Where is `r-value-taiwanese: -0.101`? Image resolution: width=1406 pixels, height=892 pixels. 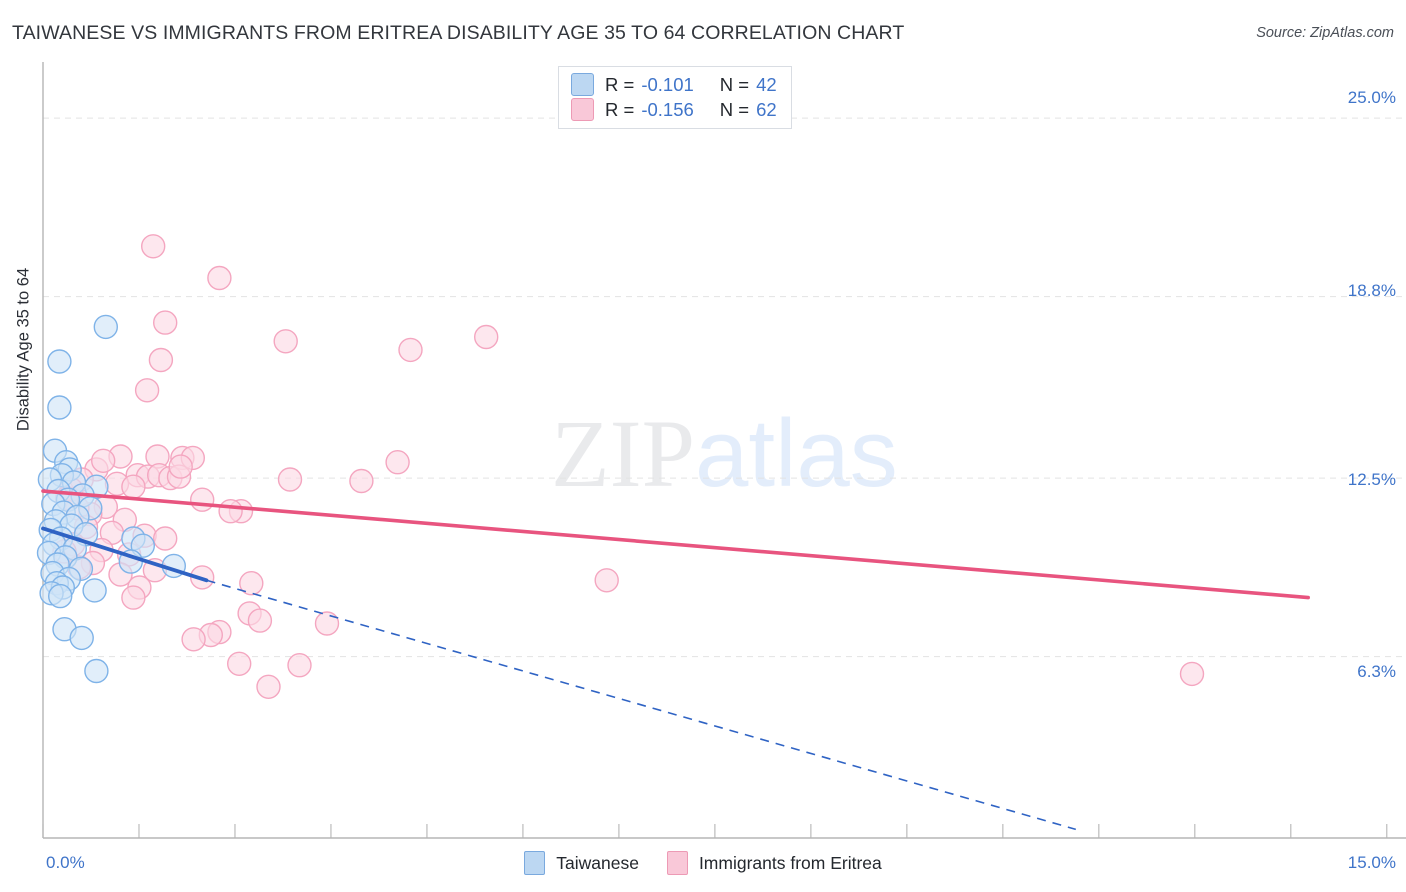 r-value-taiwanese: -0.101 is located at coordinates (667, 84).